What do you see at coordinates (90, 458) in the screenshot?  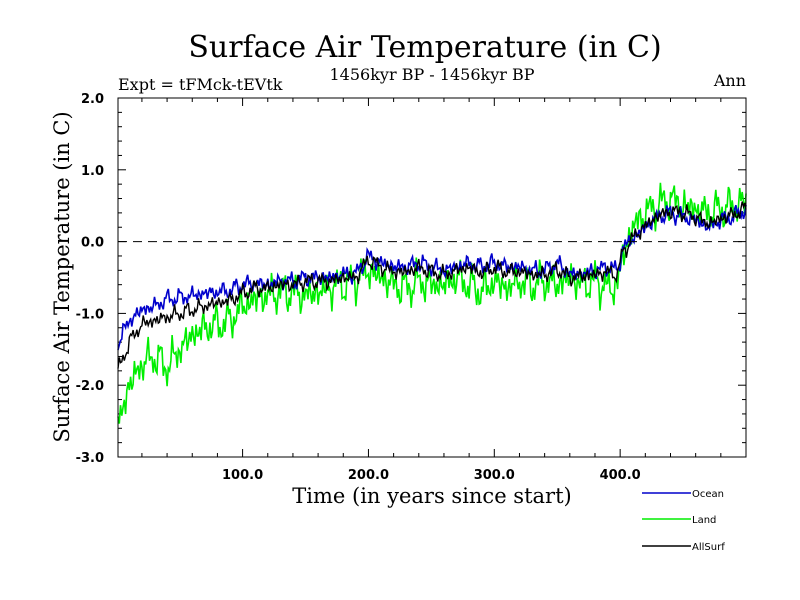 I see `y-tick-label: -3.0` at bounding box center [90, 458].